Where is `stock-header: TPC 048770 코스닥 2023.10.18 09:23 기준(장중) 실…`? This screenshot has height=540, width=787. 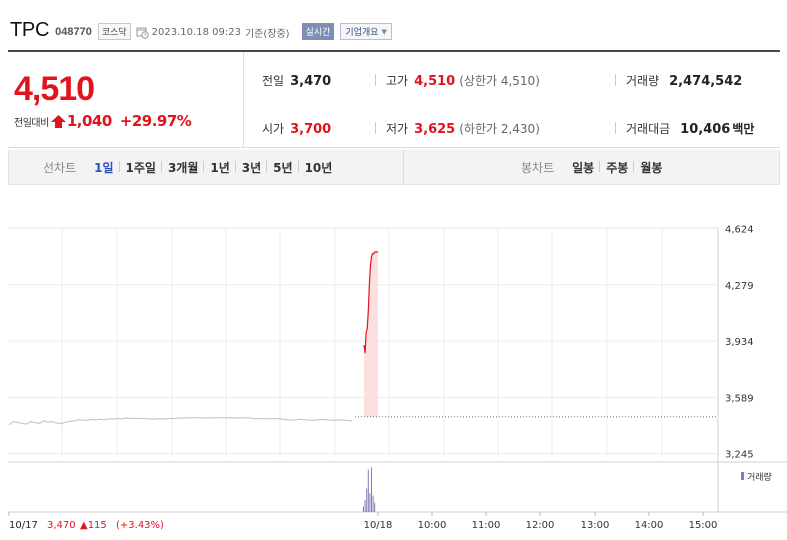 stock-header: TPC 048770 코스닥 2023.10.18 09:23 기준(장중) 실… is located at coordinates (201, 30).